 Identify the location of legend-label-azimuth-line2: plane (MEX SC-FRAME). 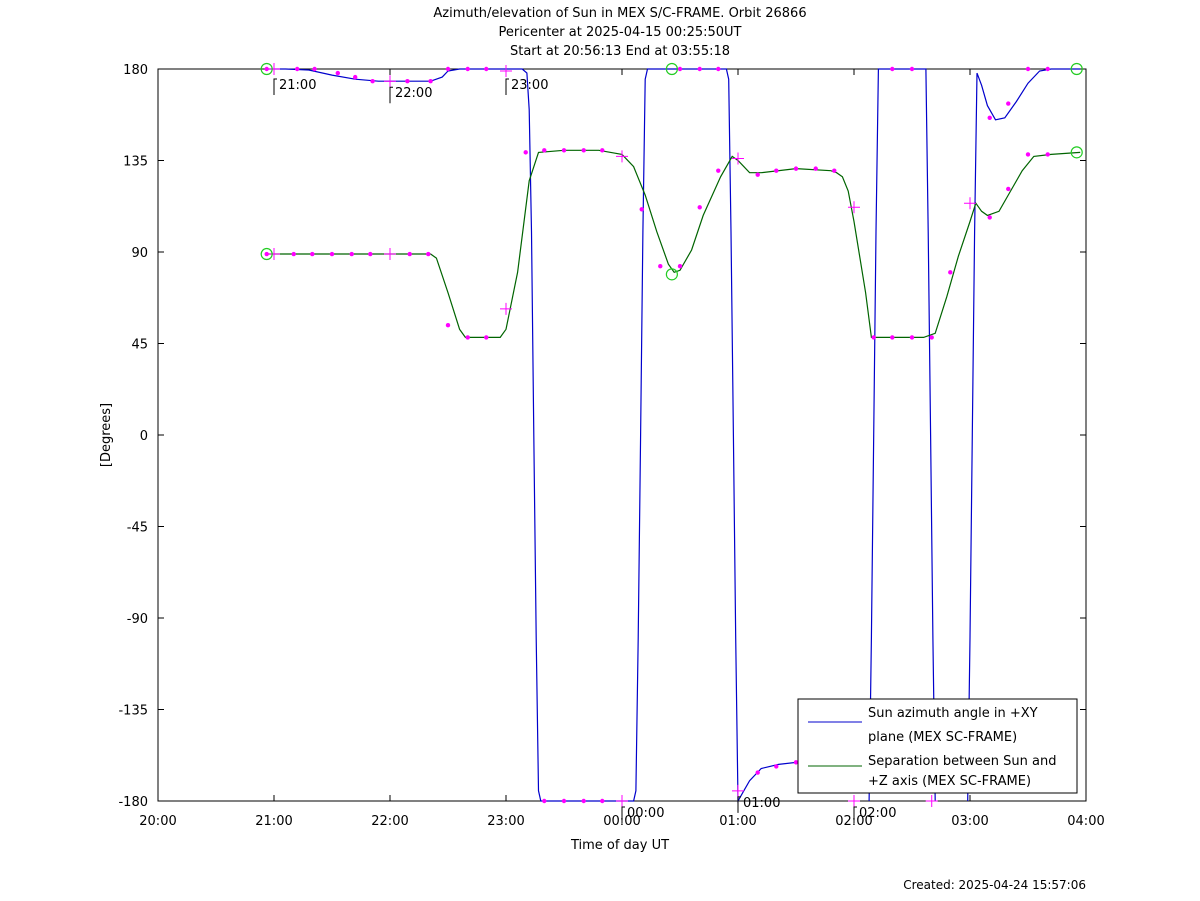
(942, 737).